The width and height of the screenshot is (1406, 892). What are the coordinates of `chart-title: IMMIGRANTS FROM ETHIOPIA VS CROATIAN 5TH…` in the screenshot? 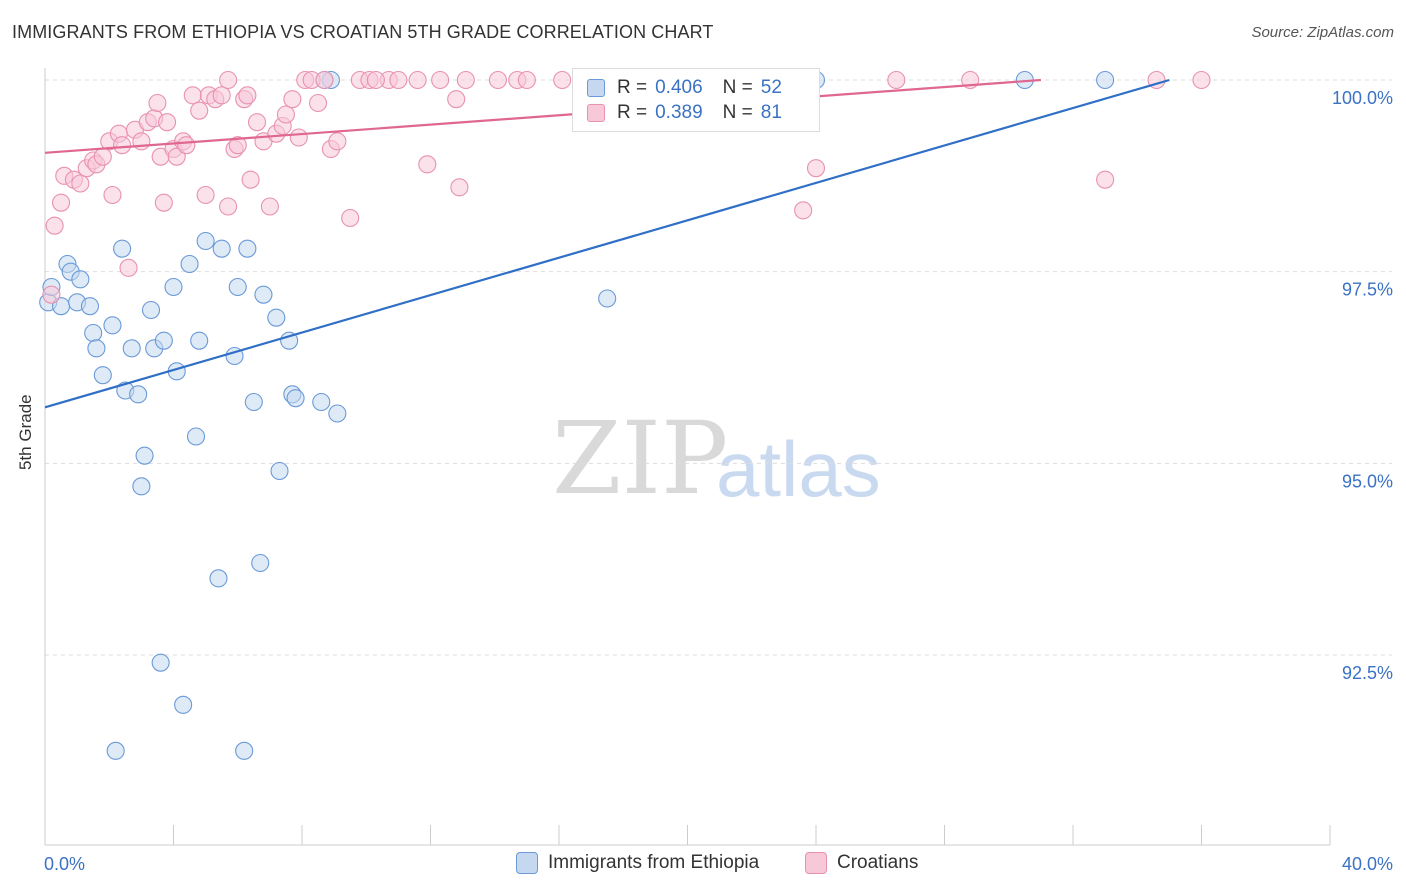 It's located at (363, 32).